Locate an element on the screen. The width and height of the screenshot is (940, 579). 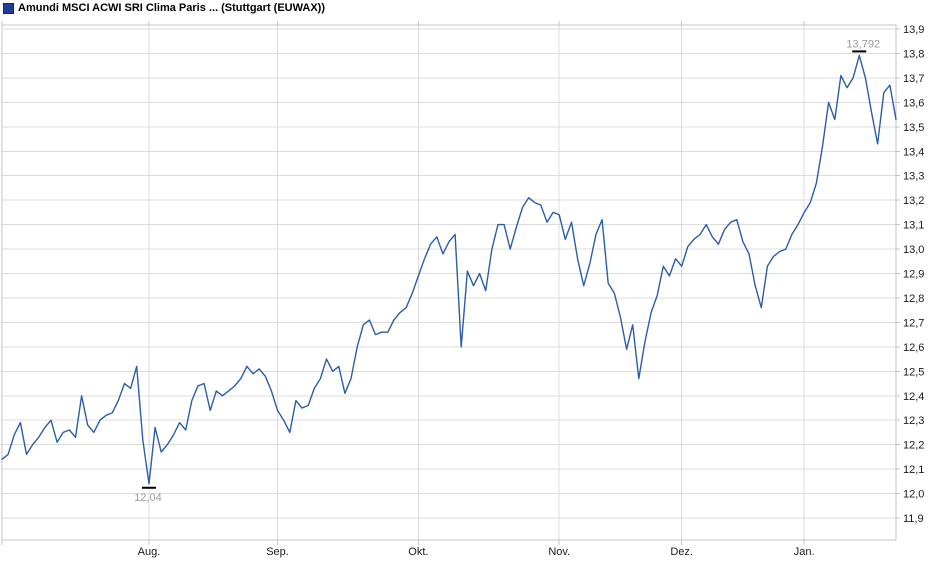
y-axis-tick-label: 12,6 is located at coordinates (913, 348).